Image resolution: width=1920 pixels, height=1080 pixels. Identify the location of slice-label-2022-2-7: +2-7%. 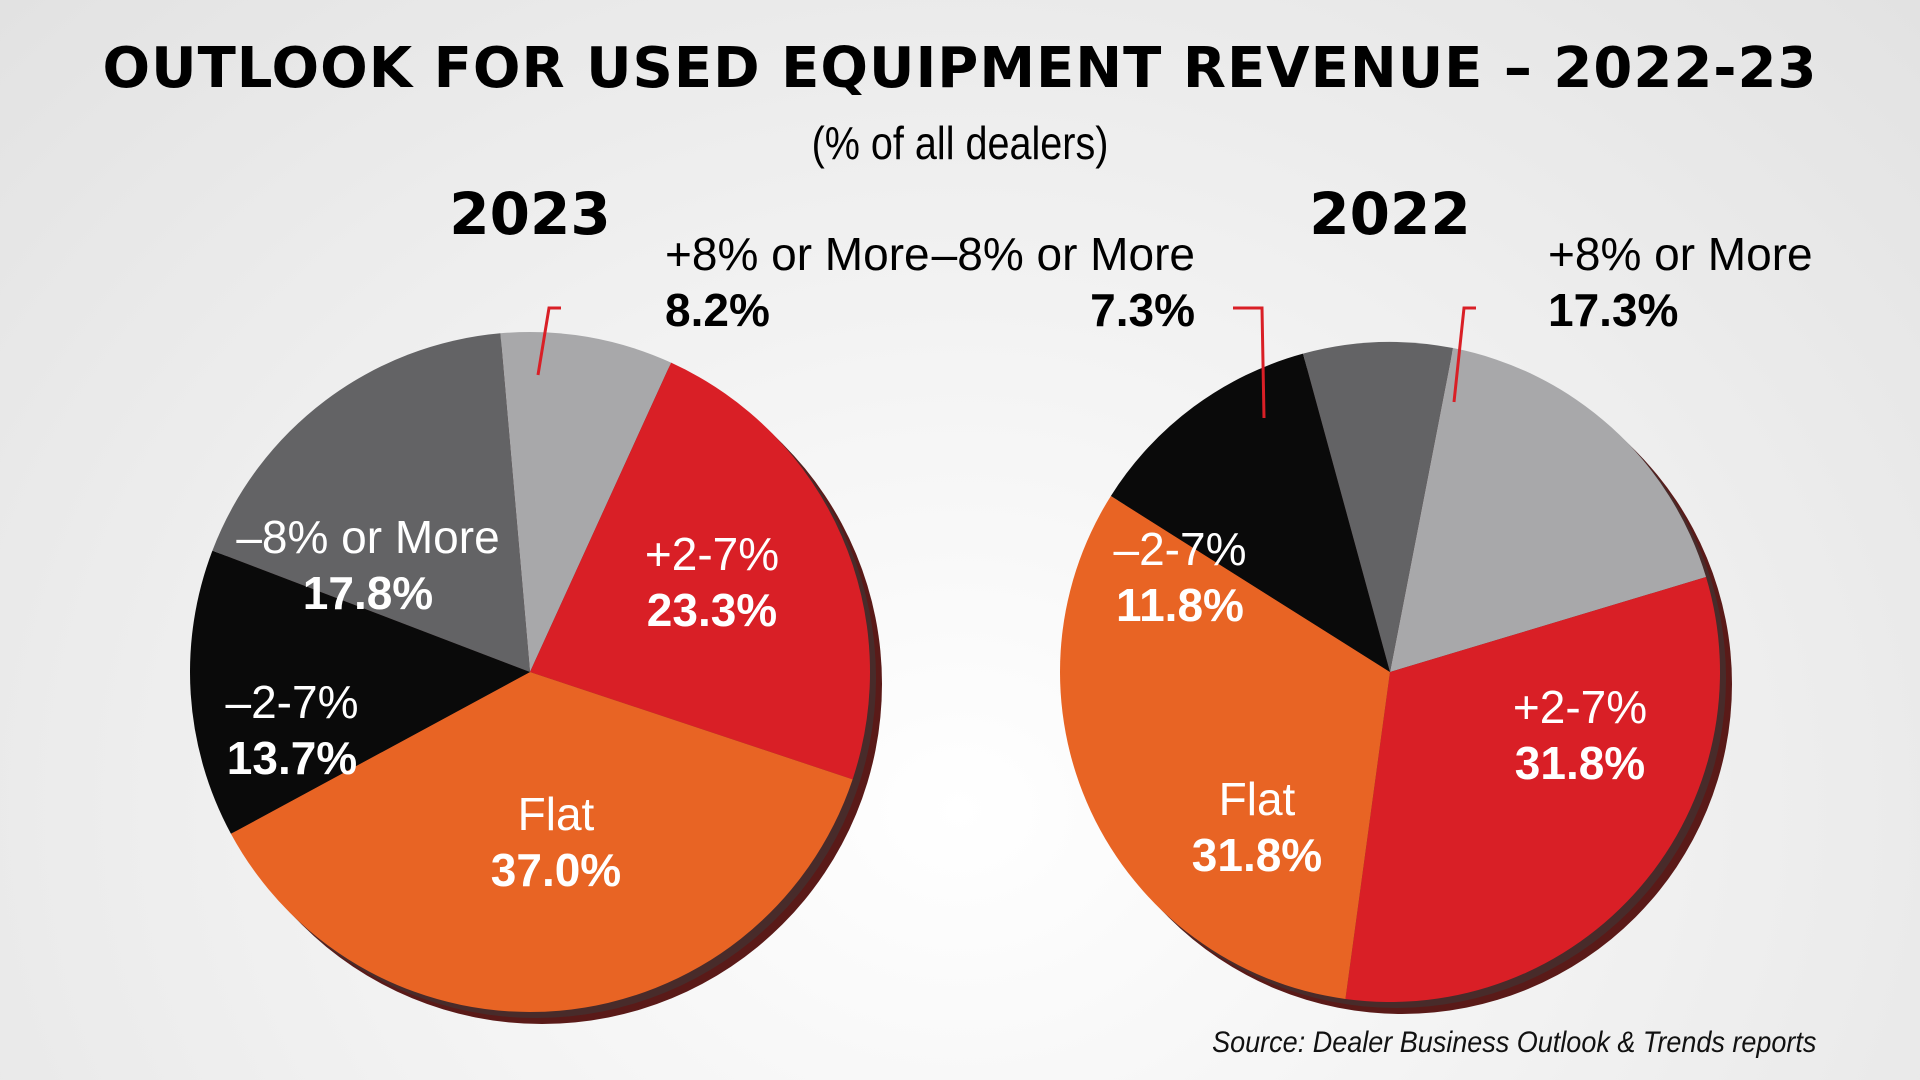
(1580, 707).